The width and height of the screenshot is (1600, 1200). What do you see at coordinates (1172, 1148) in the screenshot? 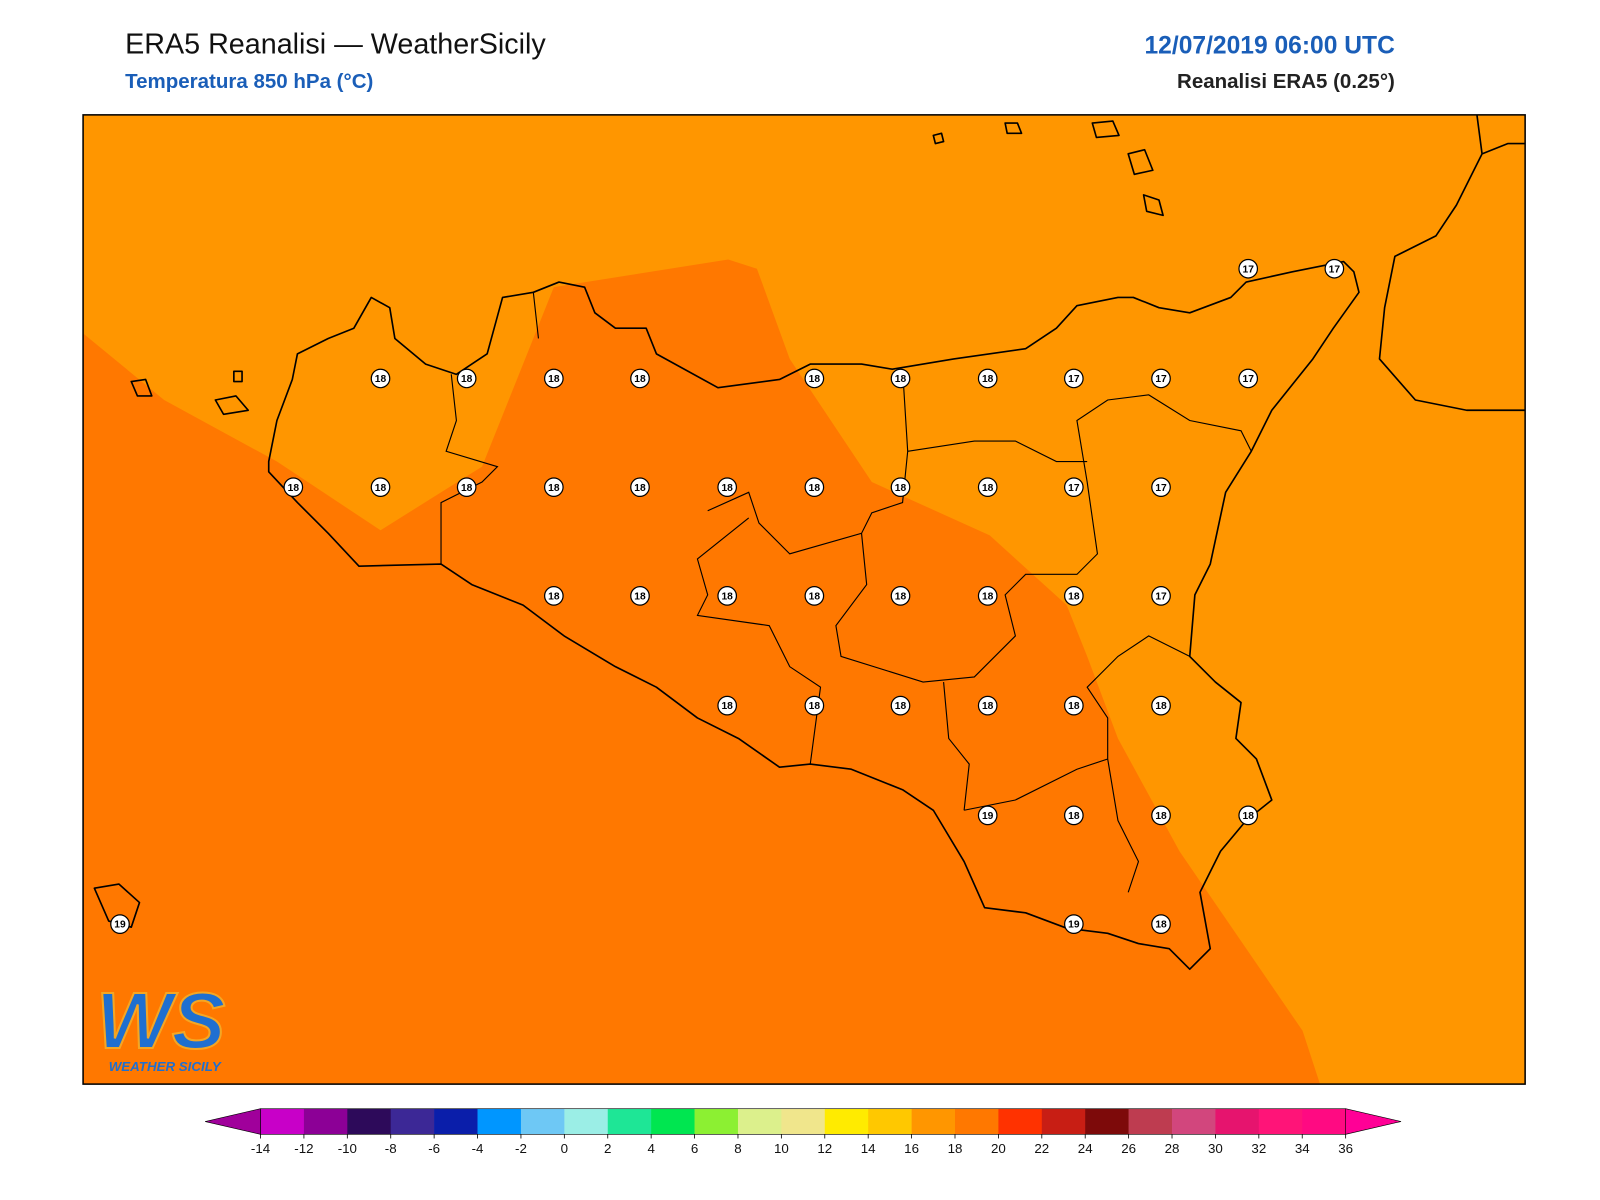
I see `colorbar-tick-label: 28` at bounding box center [1172, 1148].